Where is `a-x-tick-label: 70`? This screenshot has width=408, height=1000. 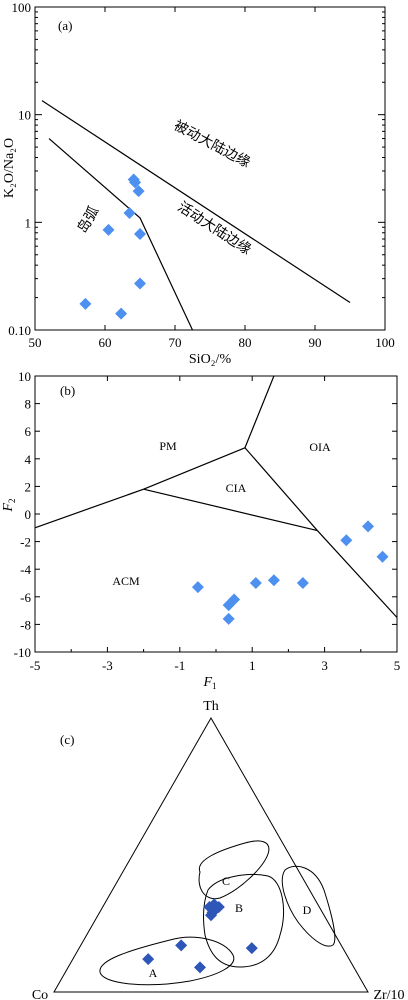
a-x-tick-label: 70 is located at coordinates (175, 342).